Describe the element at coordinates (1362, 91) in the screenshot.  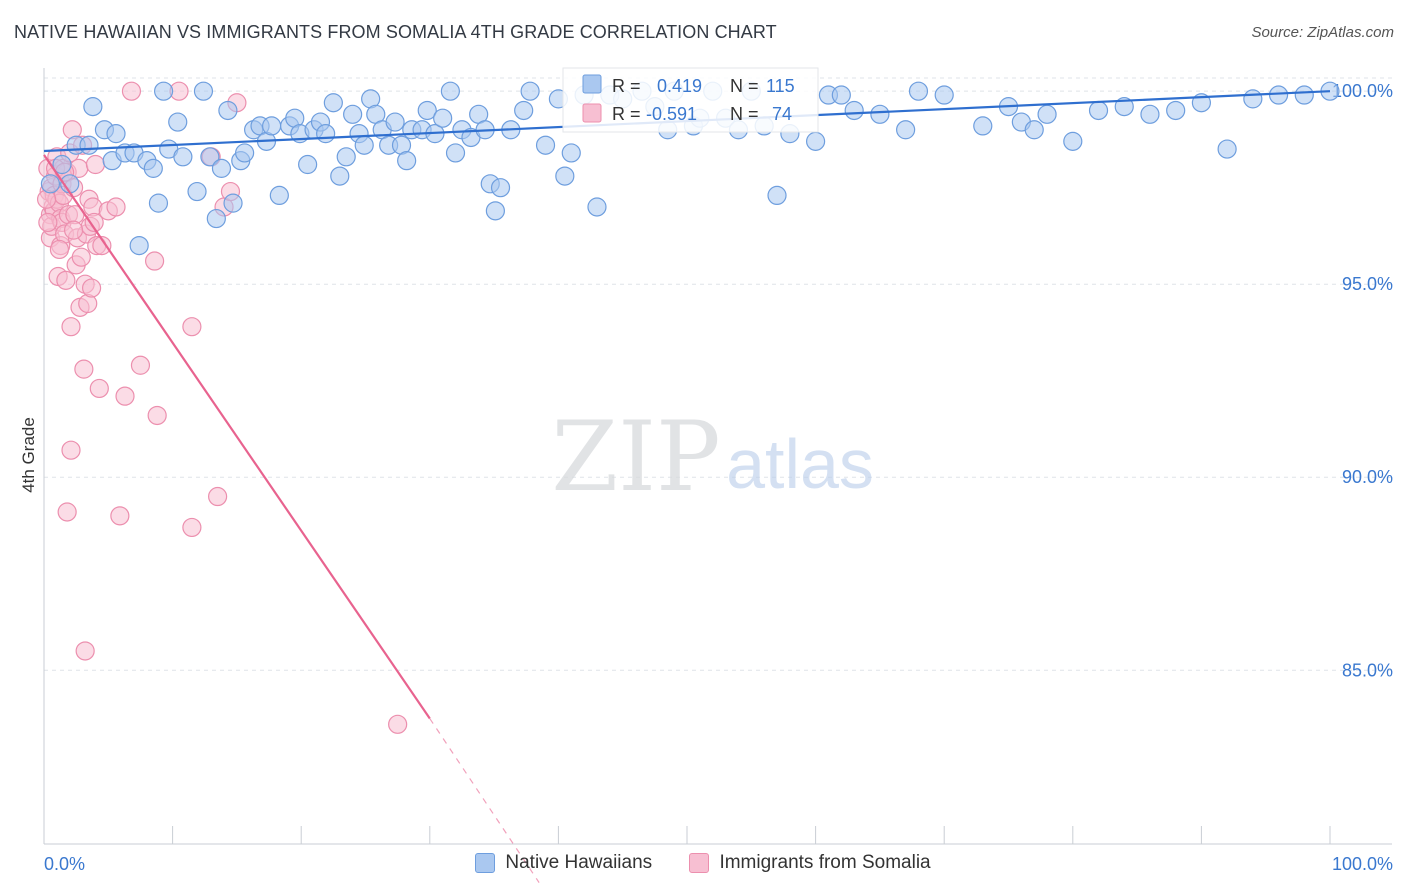
I see `y-tick-label: 100.0%` at that location.